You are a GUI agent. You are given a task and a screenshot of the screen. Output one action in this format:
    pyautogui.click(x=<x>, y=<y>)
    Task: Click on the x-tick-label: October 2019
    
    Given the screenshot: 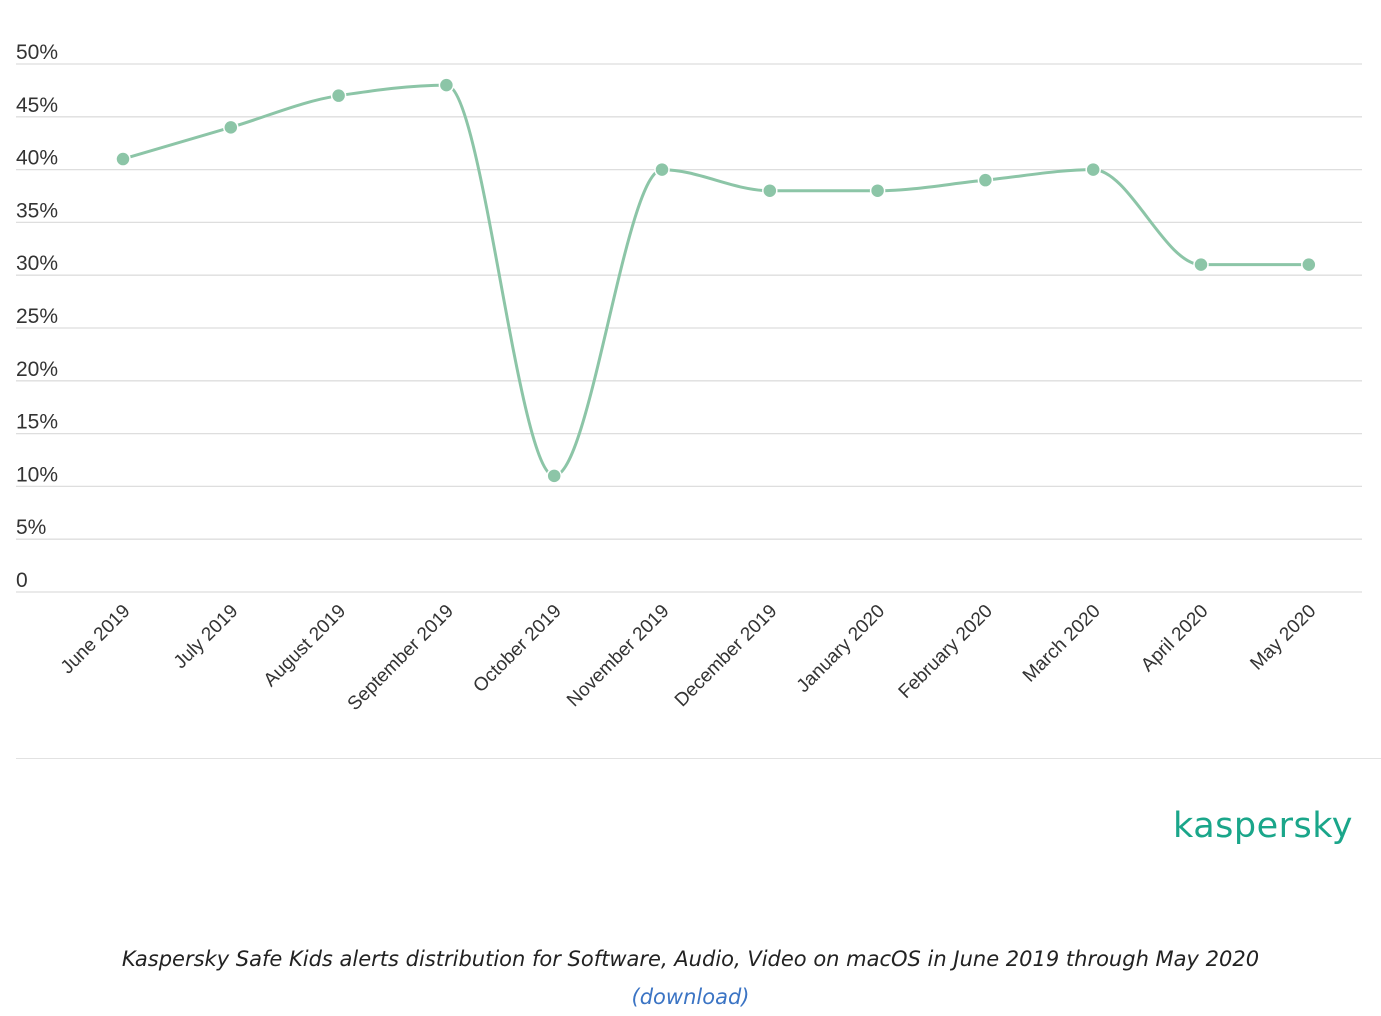 What is the action you would take?
    pyautogui.click(x=517, y=649)
    